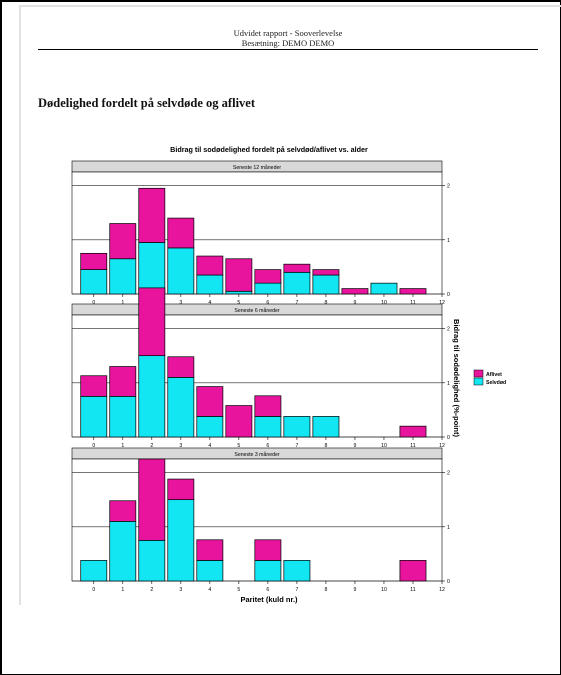 This screenshot has height=675, width=561. I want to click on legend-label: Aflivet, so click(494, 375).